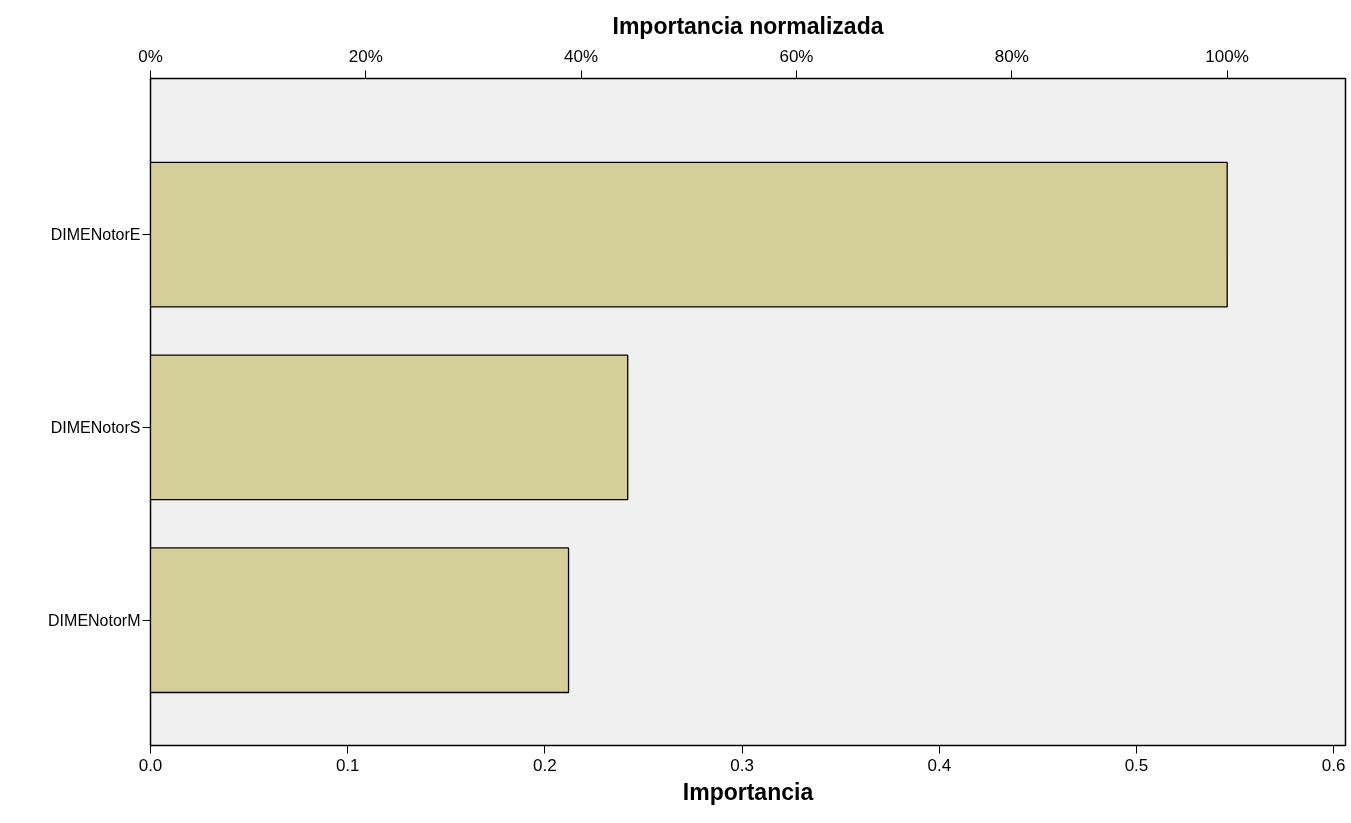 This screenshot has height=823, width=1351. What do you see at coordinates (347, 765) in the screenshot?
I see `x-tick-label: 0.1` at bounding box center [347, 765].